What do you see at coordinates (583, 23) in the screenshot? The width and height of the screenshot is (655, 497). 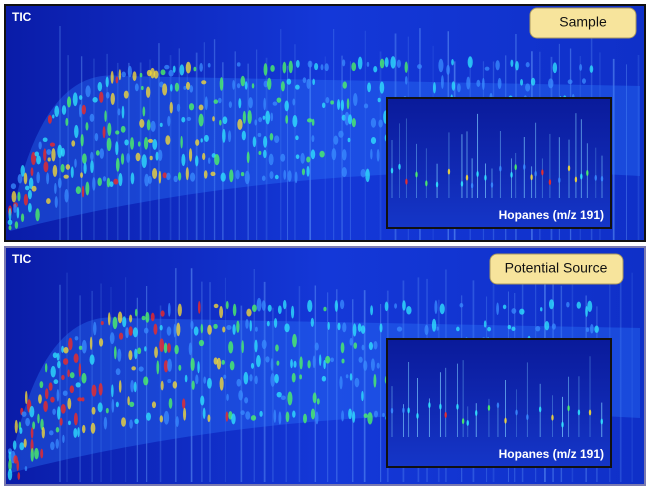 I see `title-box` at bounding box center [583, 23].